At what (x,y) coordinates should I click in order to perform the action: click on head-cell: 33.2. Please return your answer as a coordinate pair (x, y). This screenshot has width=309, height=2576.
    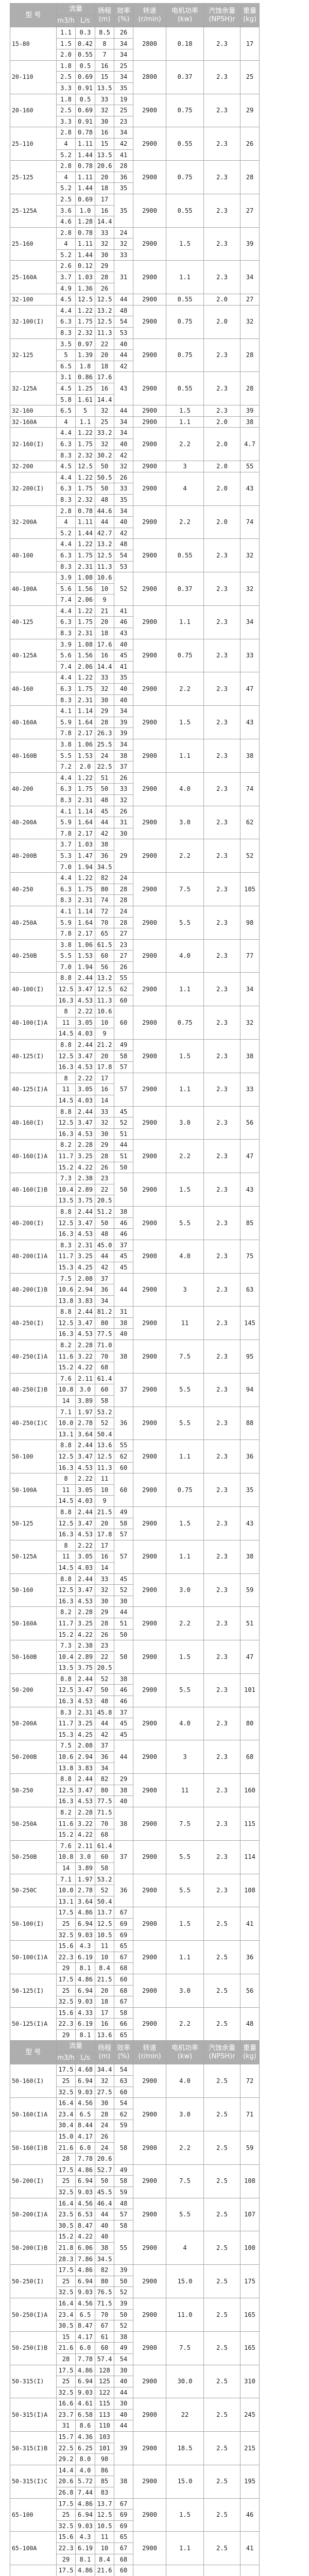
    Looking at the image, I should click on (105, 433).